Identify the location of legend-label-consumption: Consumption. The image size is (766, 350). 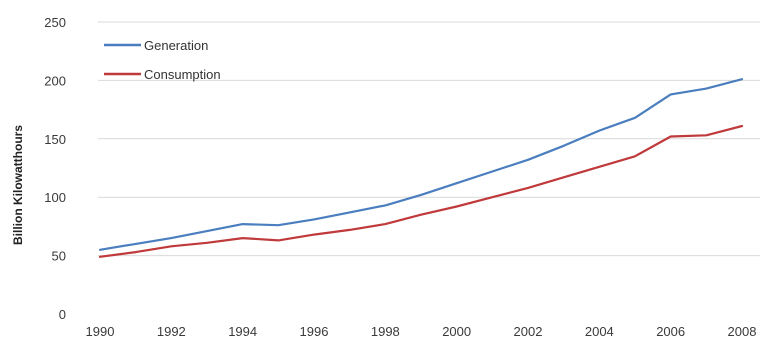
(182, 74).